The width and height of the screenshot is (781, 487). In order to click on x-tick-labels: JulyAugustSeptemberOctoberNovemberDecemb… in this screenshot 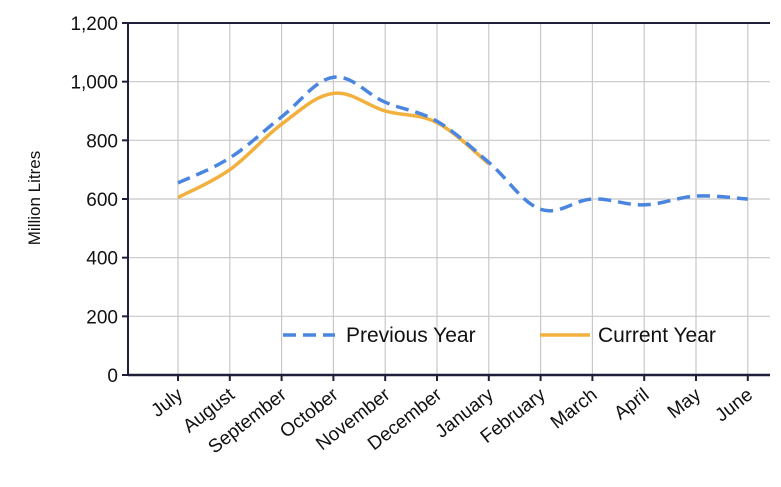, I will do `click(452, 421)`.